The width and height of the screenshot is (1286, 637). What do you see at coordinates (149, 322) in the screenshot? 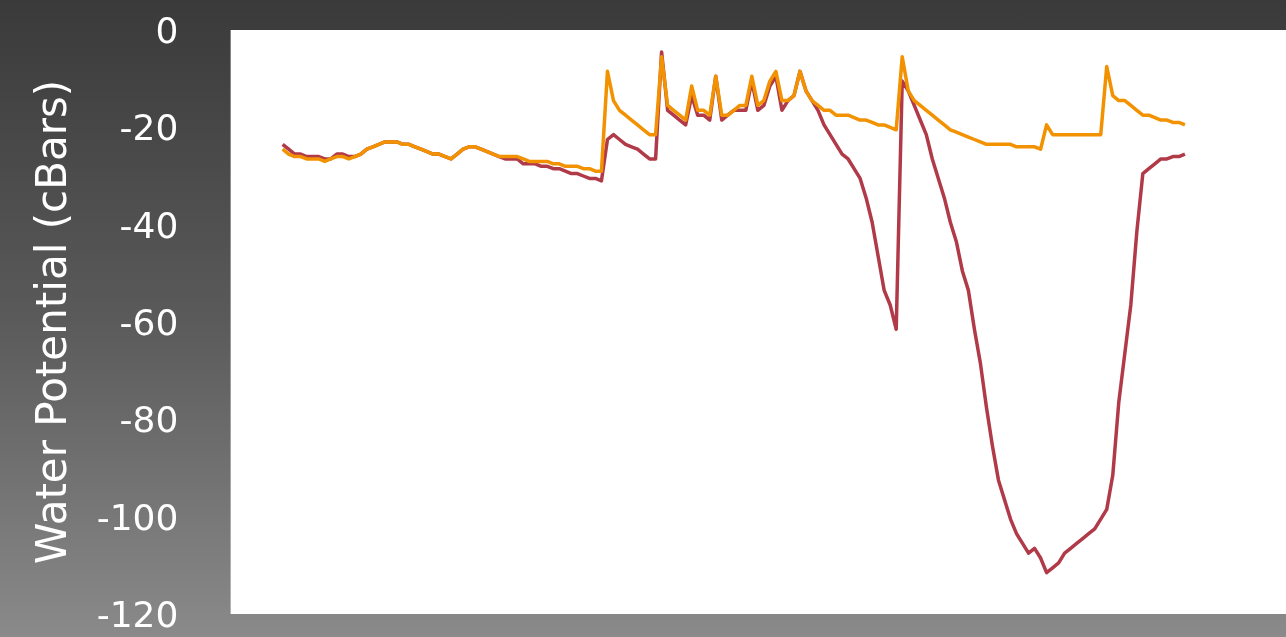
I see `y-tick-label: -60` at bounding box center [149, 322].